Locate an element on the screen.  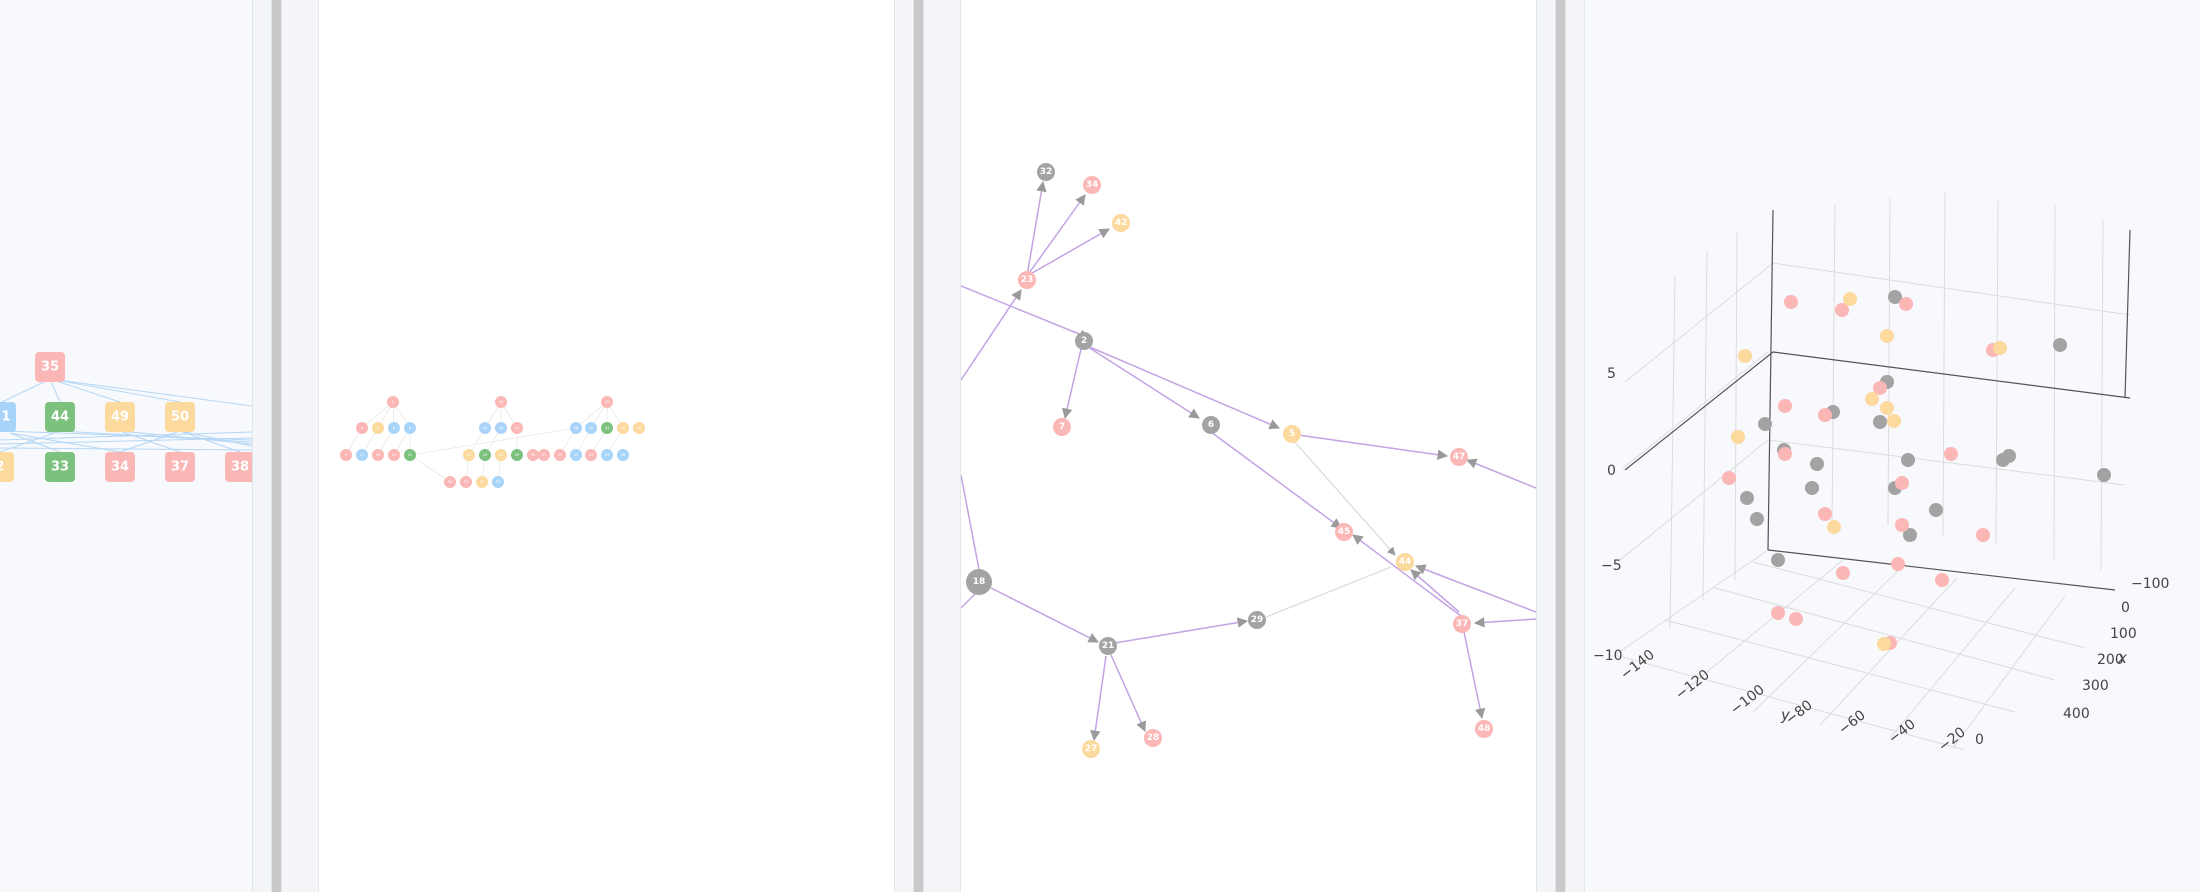
graph-node: 2 is located at coordinates (1084, 341).